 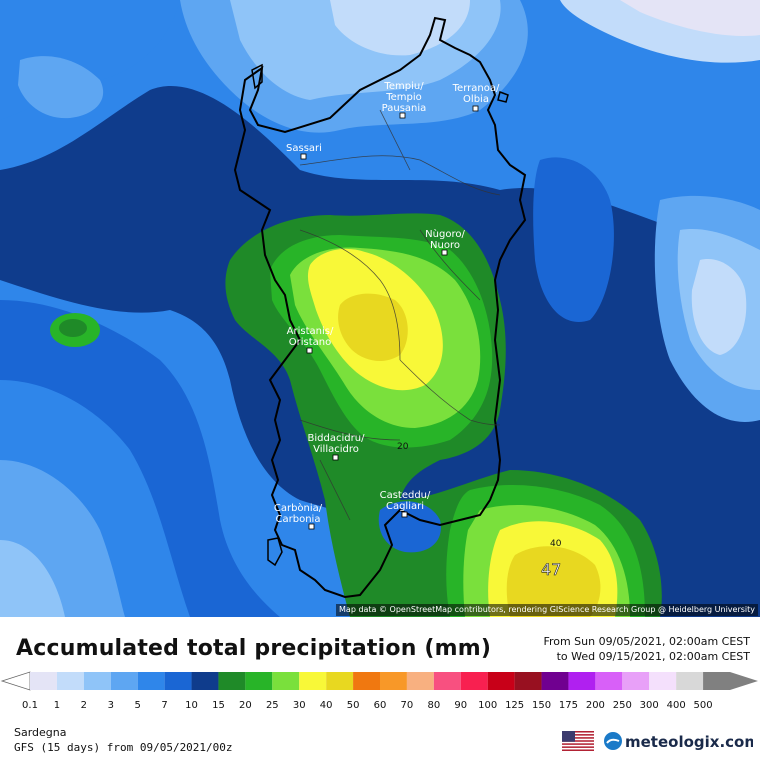 What do you see at coordinates (111, 705) in the screenshot?
I see `legend-label: 3` at bounding box center [111, 705].